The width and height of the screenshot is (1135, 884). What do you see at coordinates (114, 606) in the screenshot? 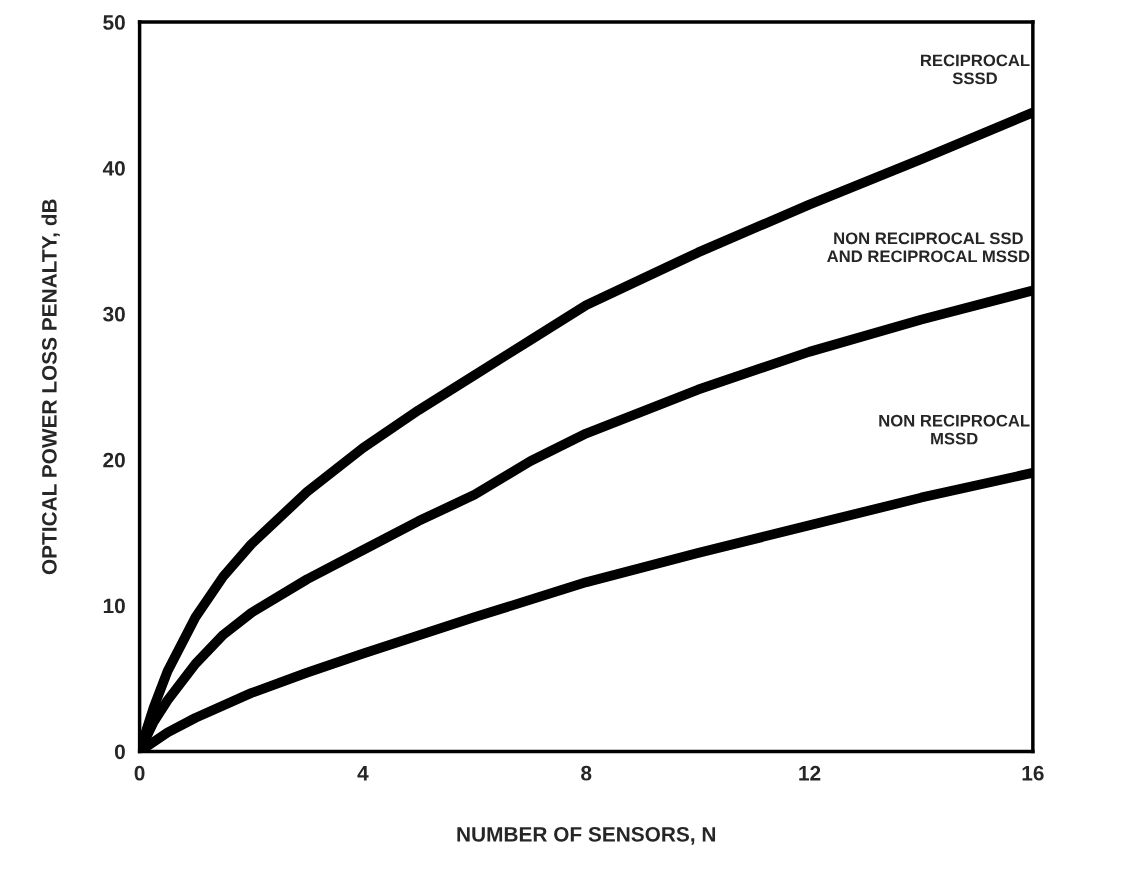
I see `y-tick-label: 10` at bounding box center [114, 606].